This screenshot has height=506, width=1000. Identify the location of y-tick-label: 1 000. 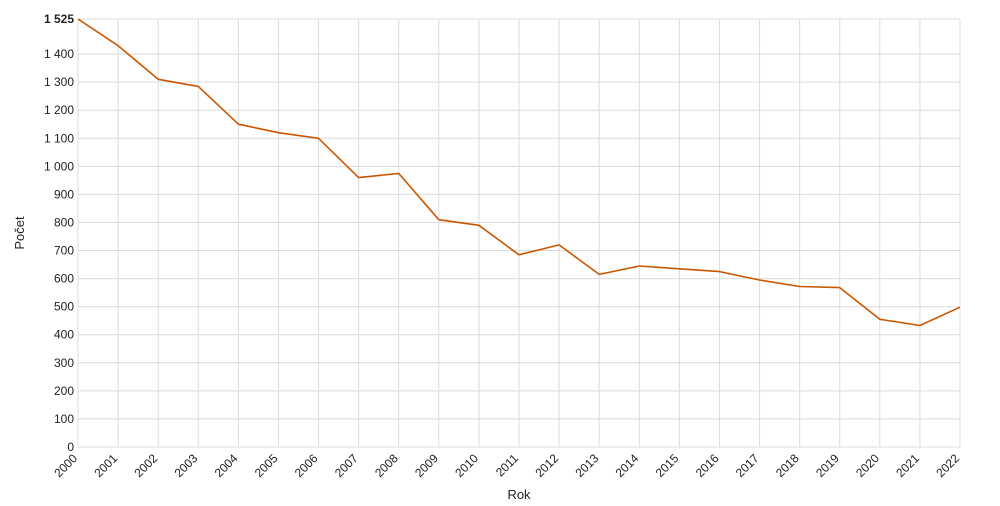
(59, 166).